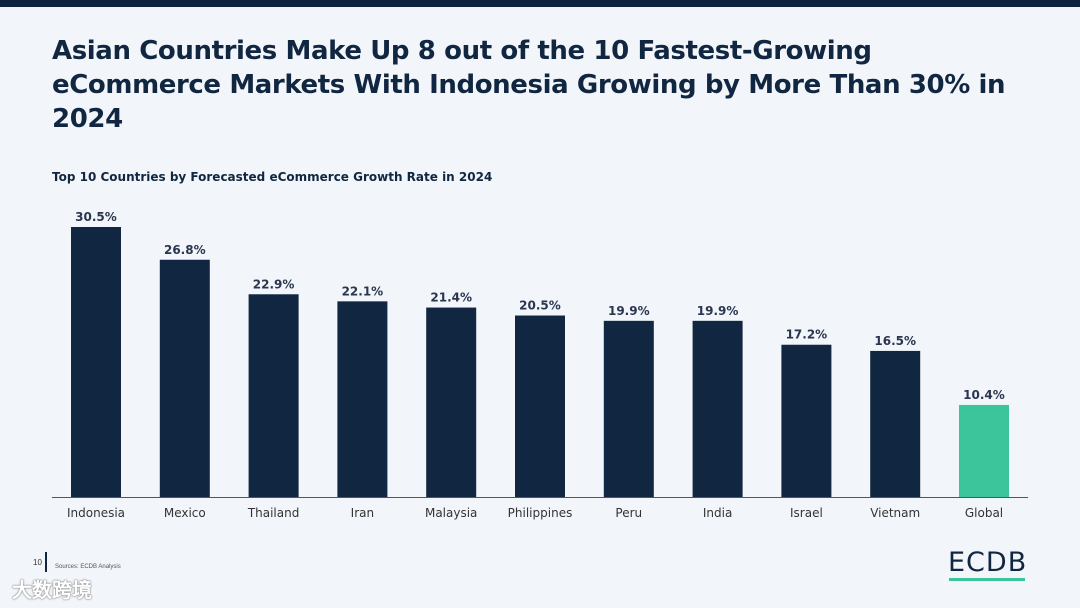 Image resolution: width=1080 pixels, height=608 pixels. I want to click on data-label-malaysia: 21.4%, so click(451, 298).